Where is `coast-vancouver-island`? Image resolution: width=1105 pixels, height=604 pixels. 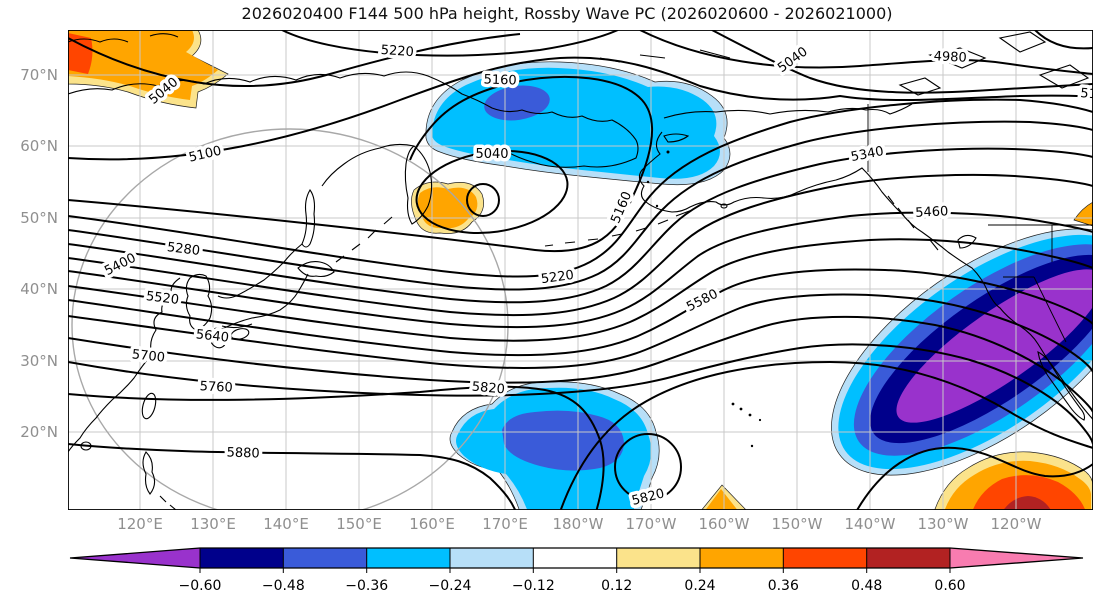 coast-vancouver-island is located at coordinates (967, 241).